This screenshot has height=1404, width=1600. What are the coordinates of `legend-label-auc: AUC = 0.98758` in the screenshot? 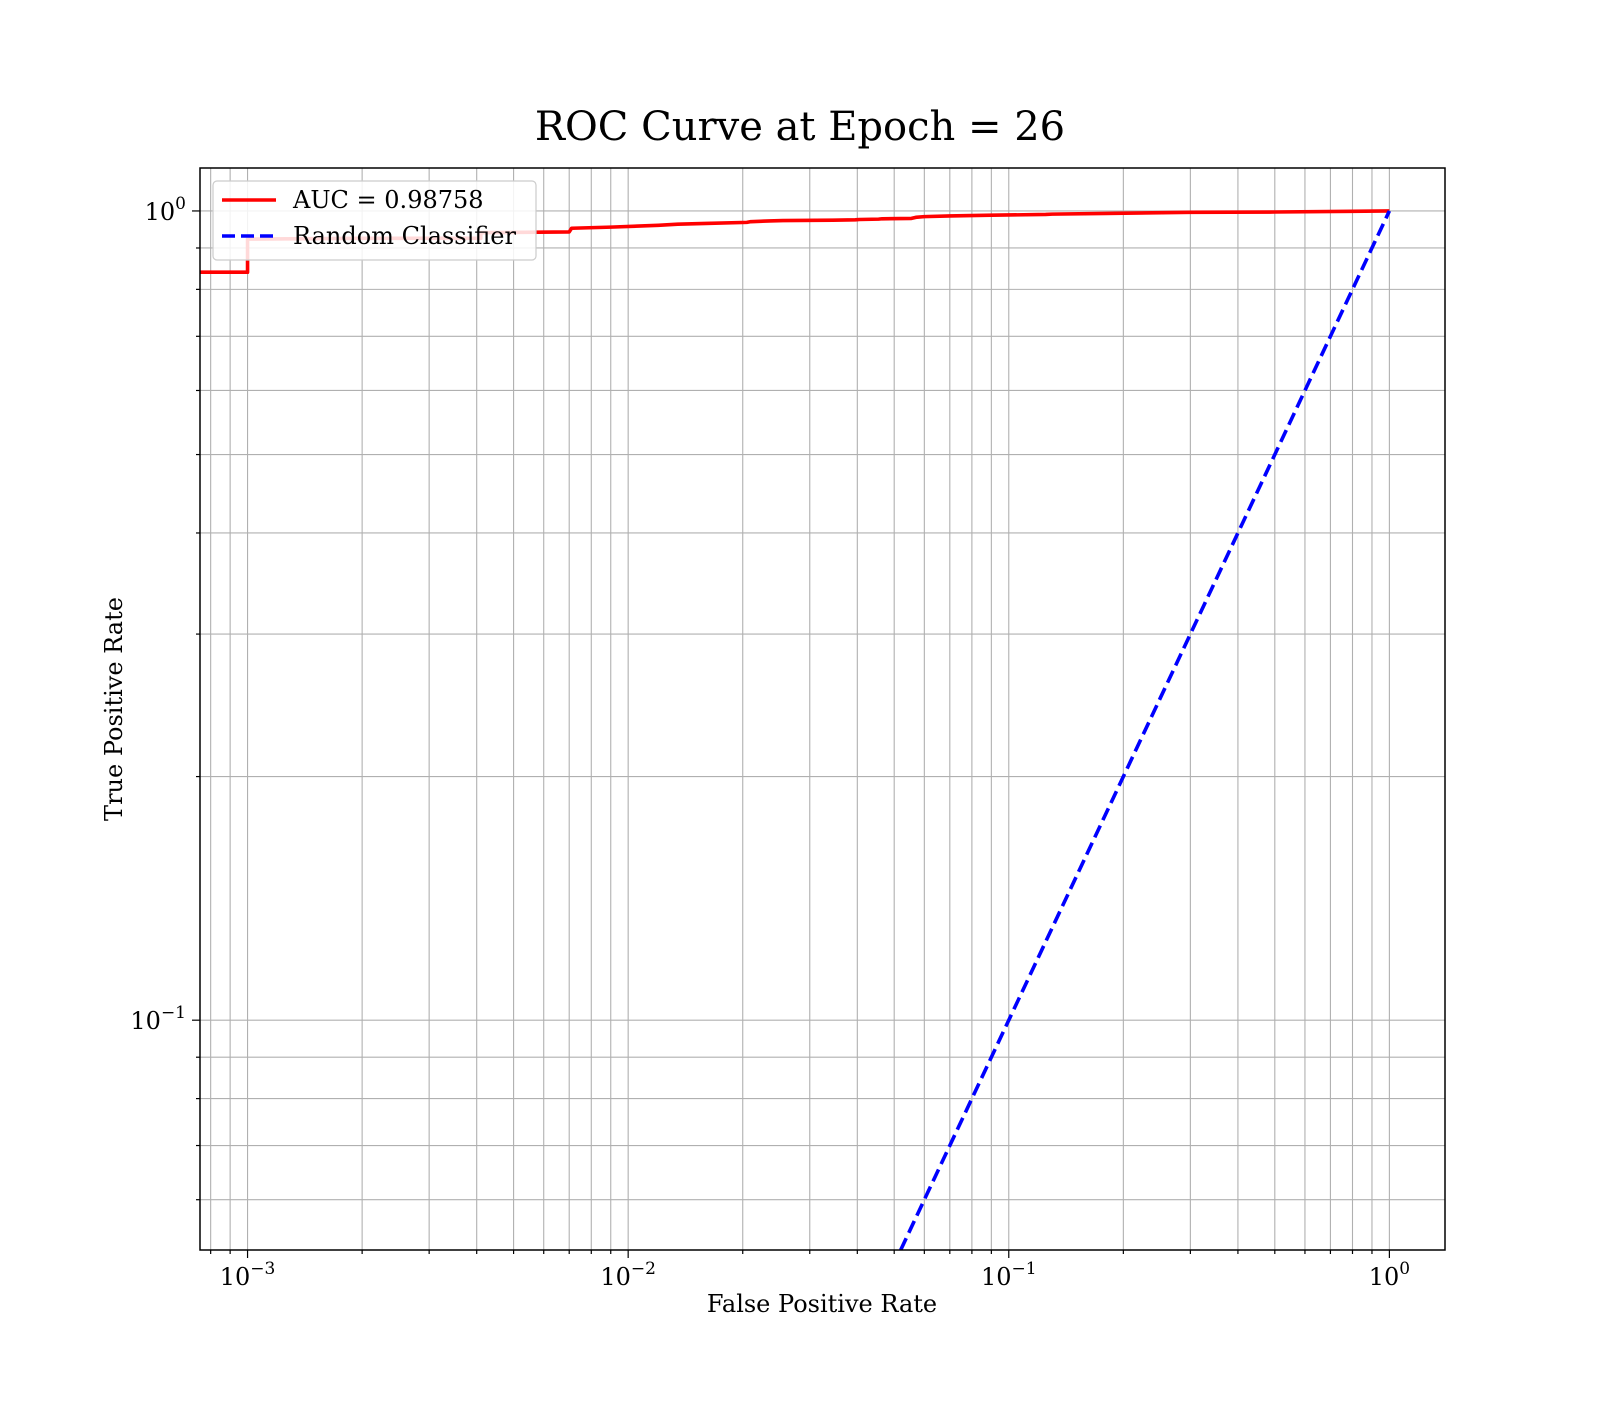 It's located at (388, 200).